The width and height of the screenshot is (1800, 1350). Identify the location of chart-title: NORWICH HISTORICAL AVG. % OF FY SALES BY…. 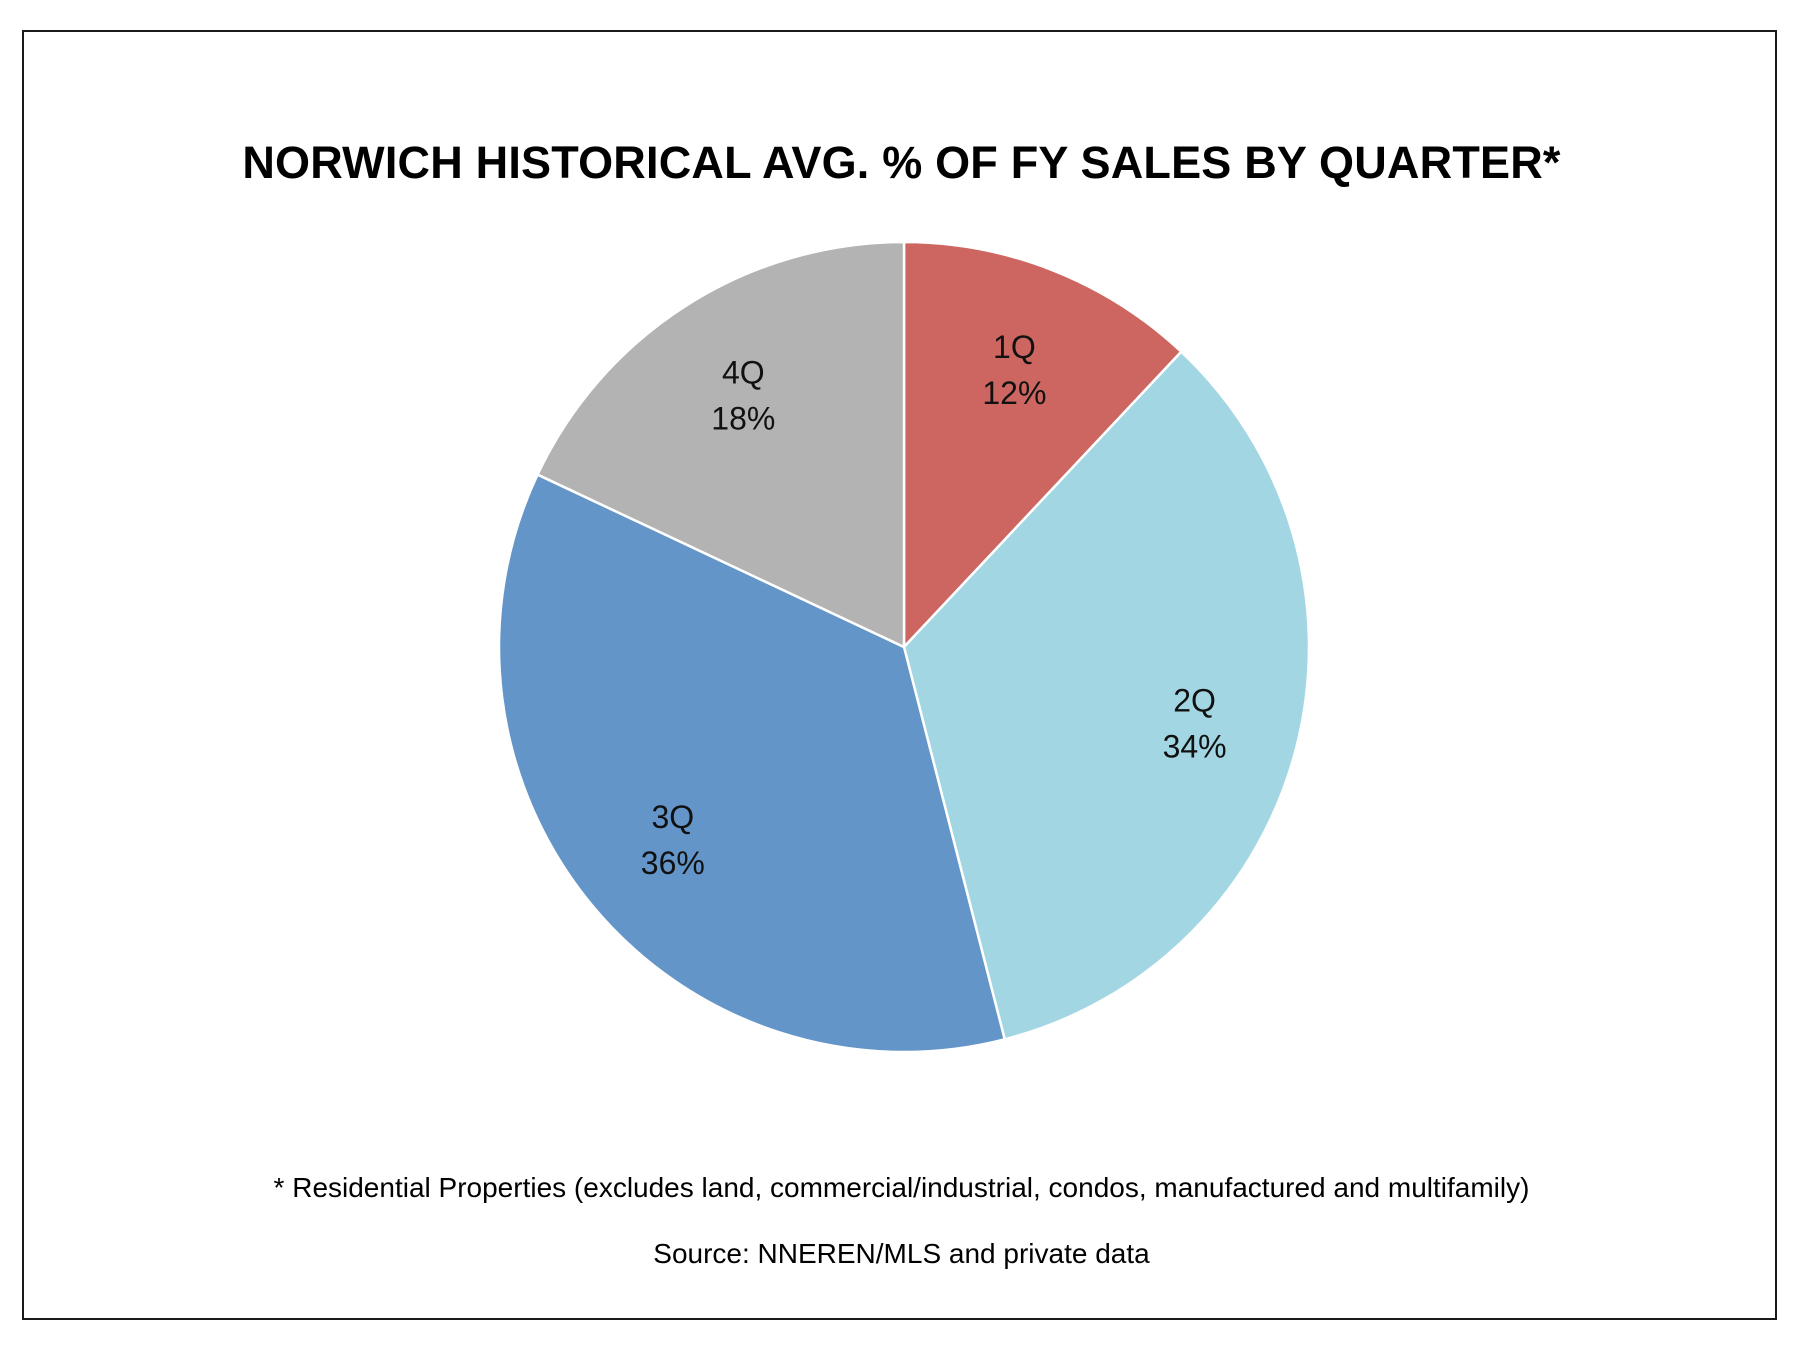
(901, 162).